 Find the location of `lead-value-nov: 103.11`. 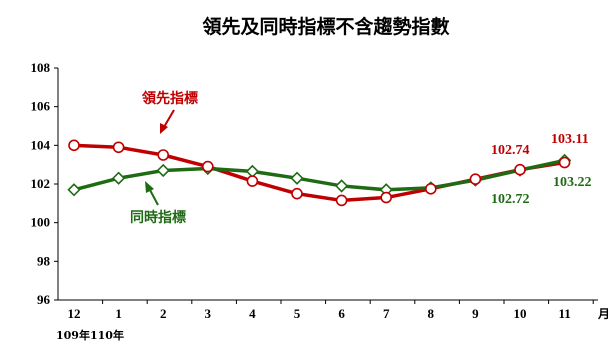

lead-value-nov: 103.11 is located at coordinates (570, 139).